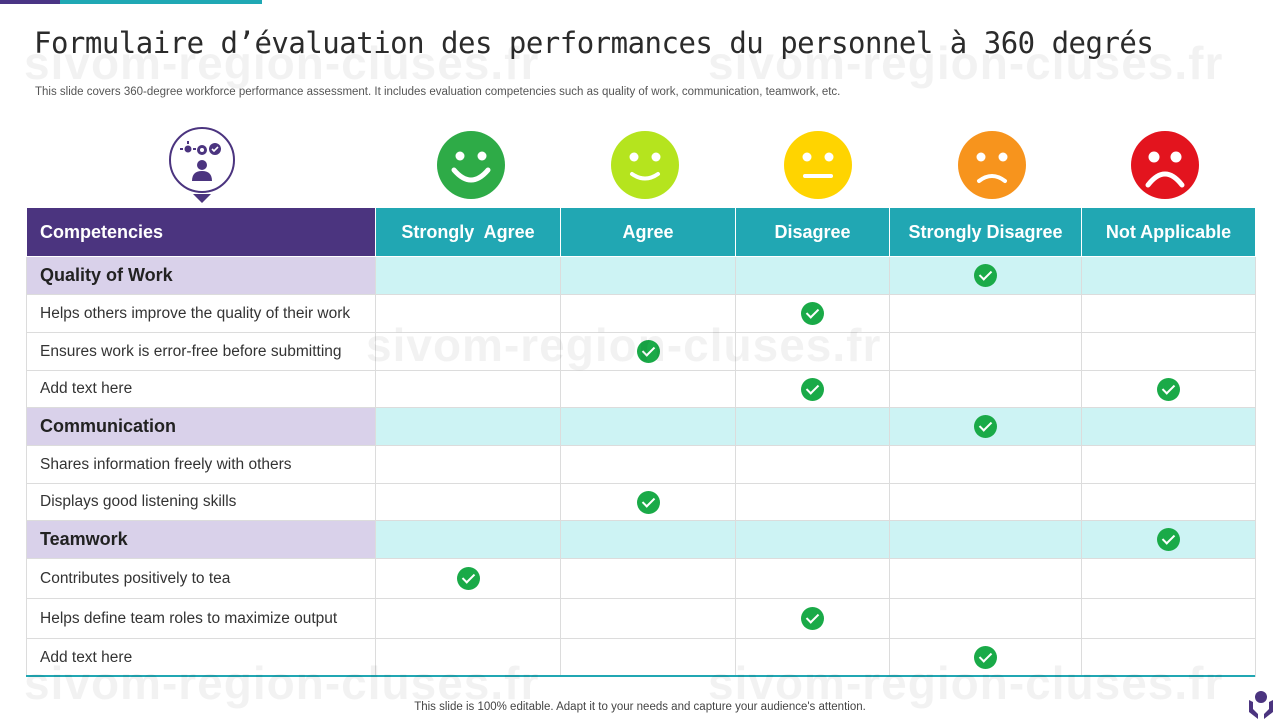  What do you see at coordinates (201, 502) in the screenshot?
I see `competency-label: Displays good listening skills` at bounding box center [201, 502].